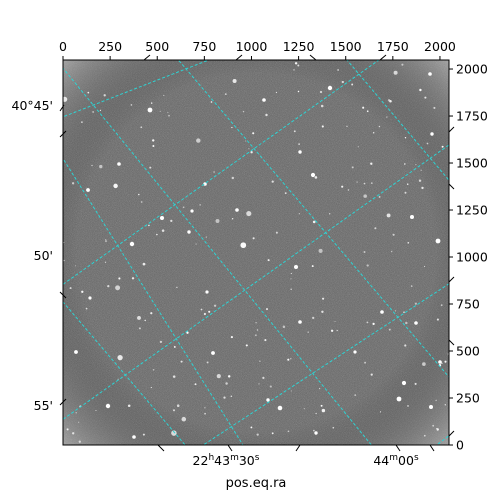 This screenshot has height=500, width=500. I want to click on grid-line, so click(137, 89).